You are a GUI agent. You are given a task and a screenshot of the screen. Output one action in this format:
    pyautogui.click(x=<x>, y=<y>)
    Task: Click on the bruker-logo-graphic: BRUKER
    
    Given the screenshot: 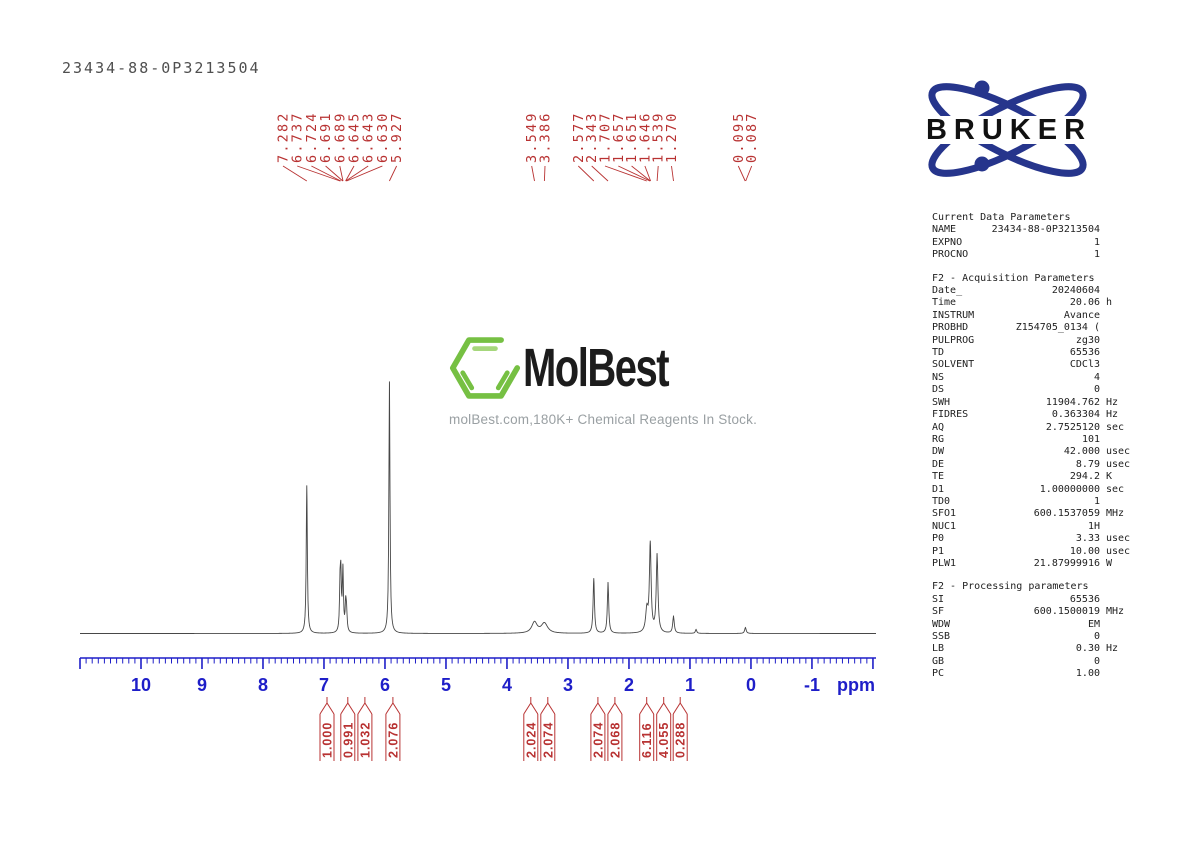 What is the action you would take?
    pyautogui.click(x=1009, y=128)
    